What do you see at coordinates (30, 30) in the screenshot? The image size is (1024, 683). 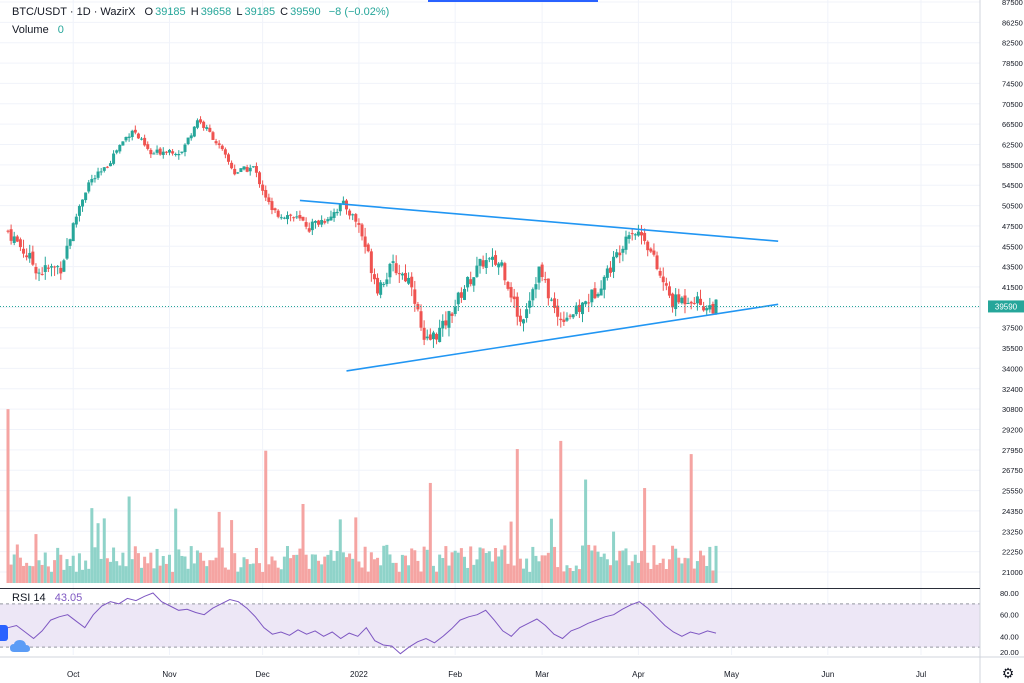 I see `volume-label: Volume` at bounding box center [30, 30].